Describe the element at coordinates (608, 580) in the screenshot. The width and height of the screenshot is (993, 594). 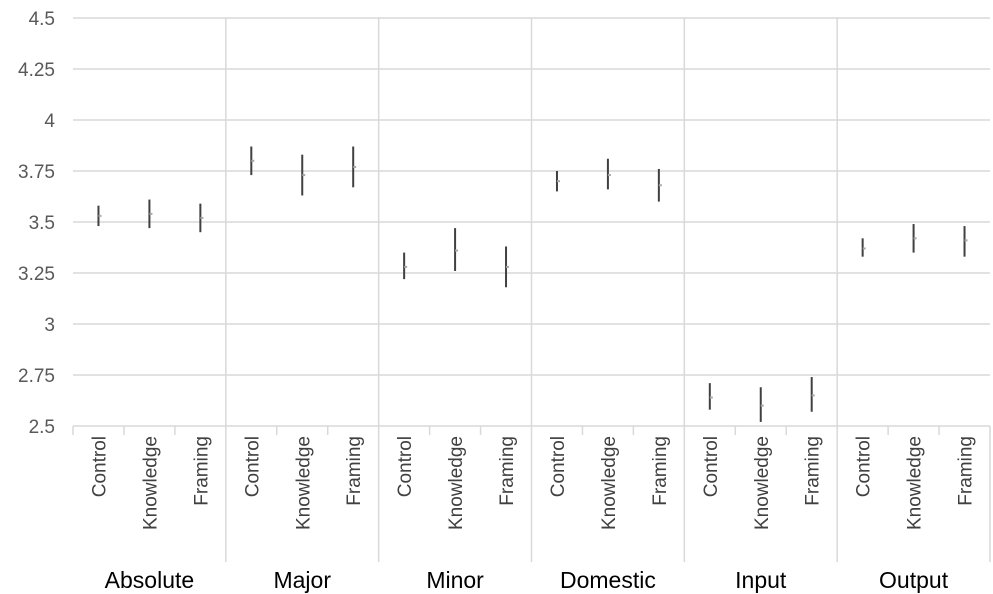
I see `group-label: Domestic` at that location.